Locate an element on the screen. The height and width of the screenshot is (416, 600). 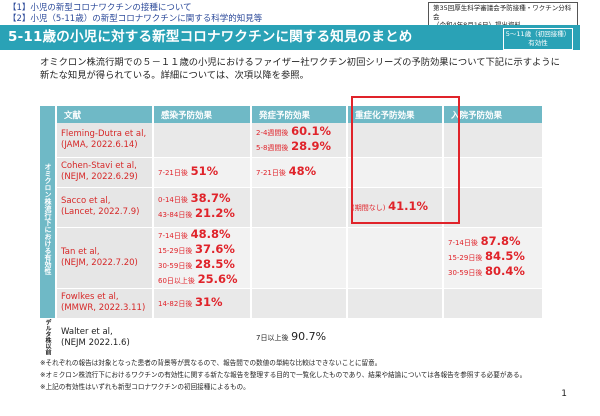
page-title: 5-11歳の小児に対する新型コロナワクチンに関する知見のまとめ is located at coordinates (290, 37).